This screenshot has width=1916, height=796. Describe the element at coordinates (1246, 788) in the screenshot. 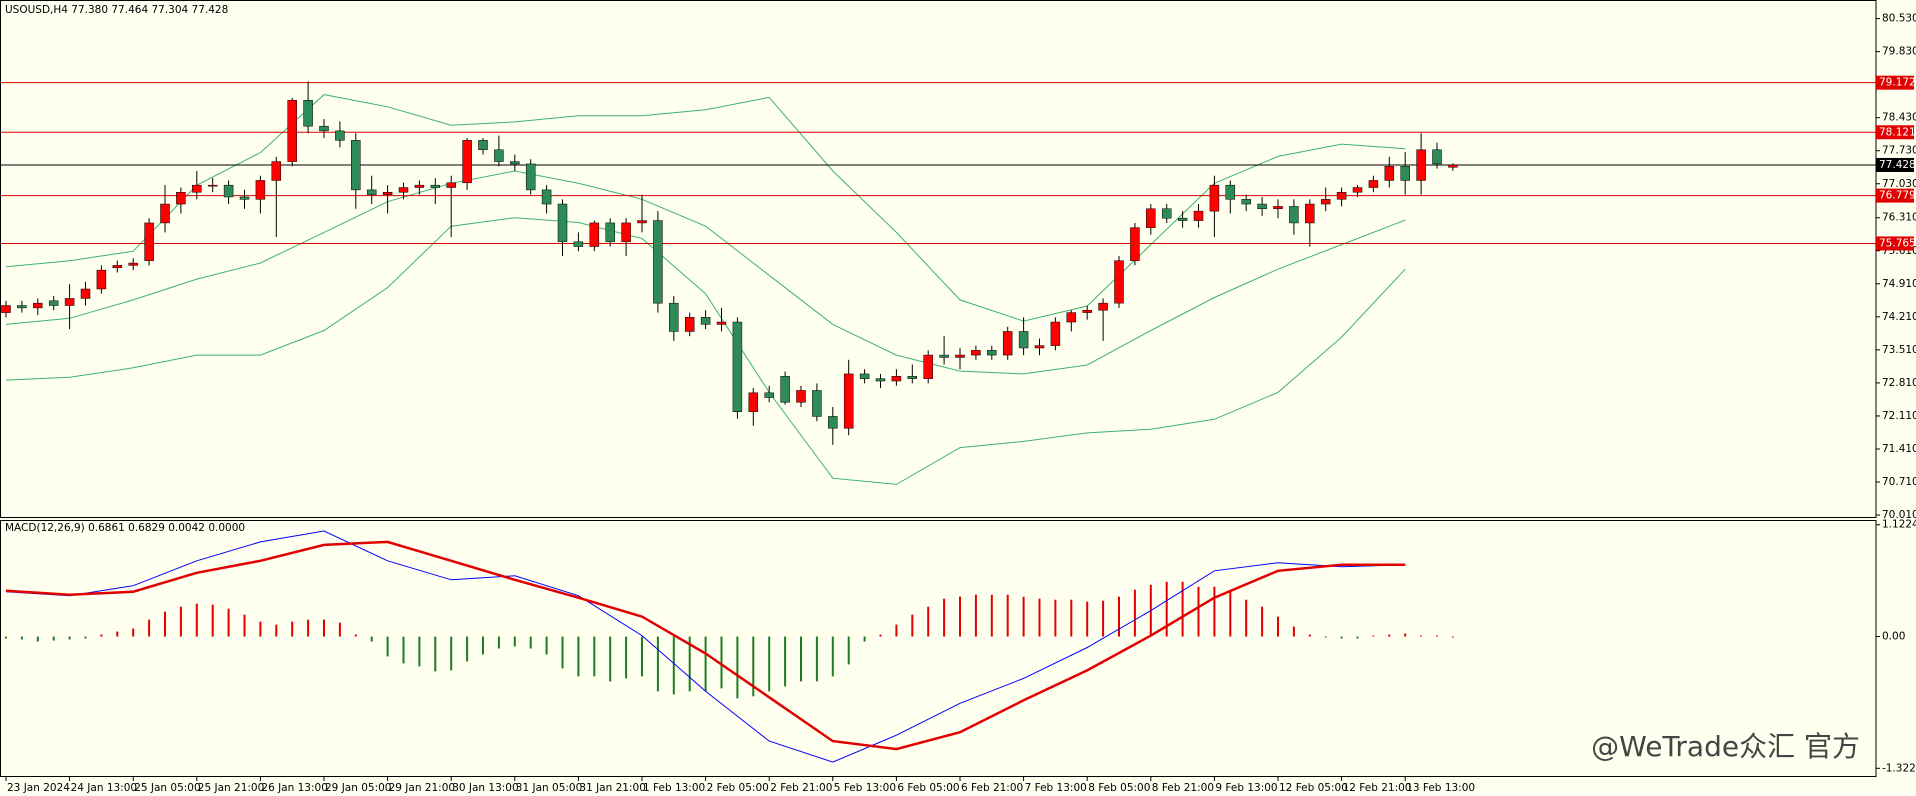

I see `x-tick-label: 9 Feb 13:00` at that location.